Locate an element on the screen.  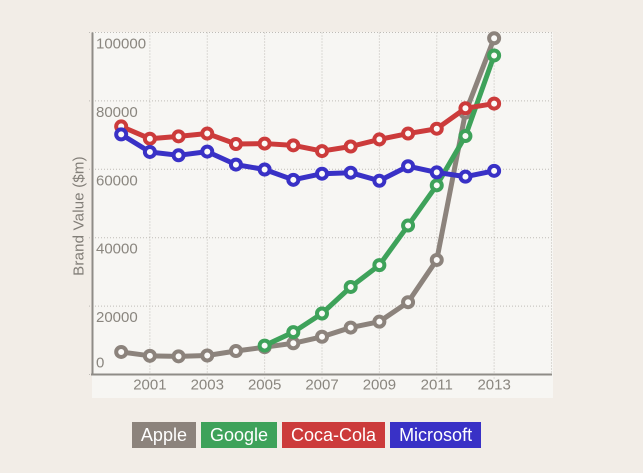
y-tick-label: 60000 is located at coordinates (117, 180).